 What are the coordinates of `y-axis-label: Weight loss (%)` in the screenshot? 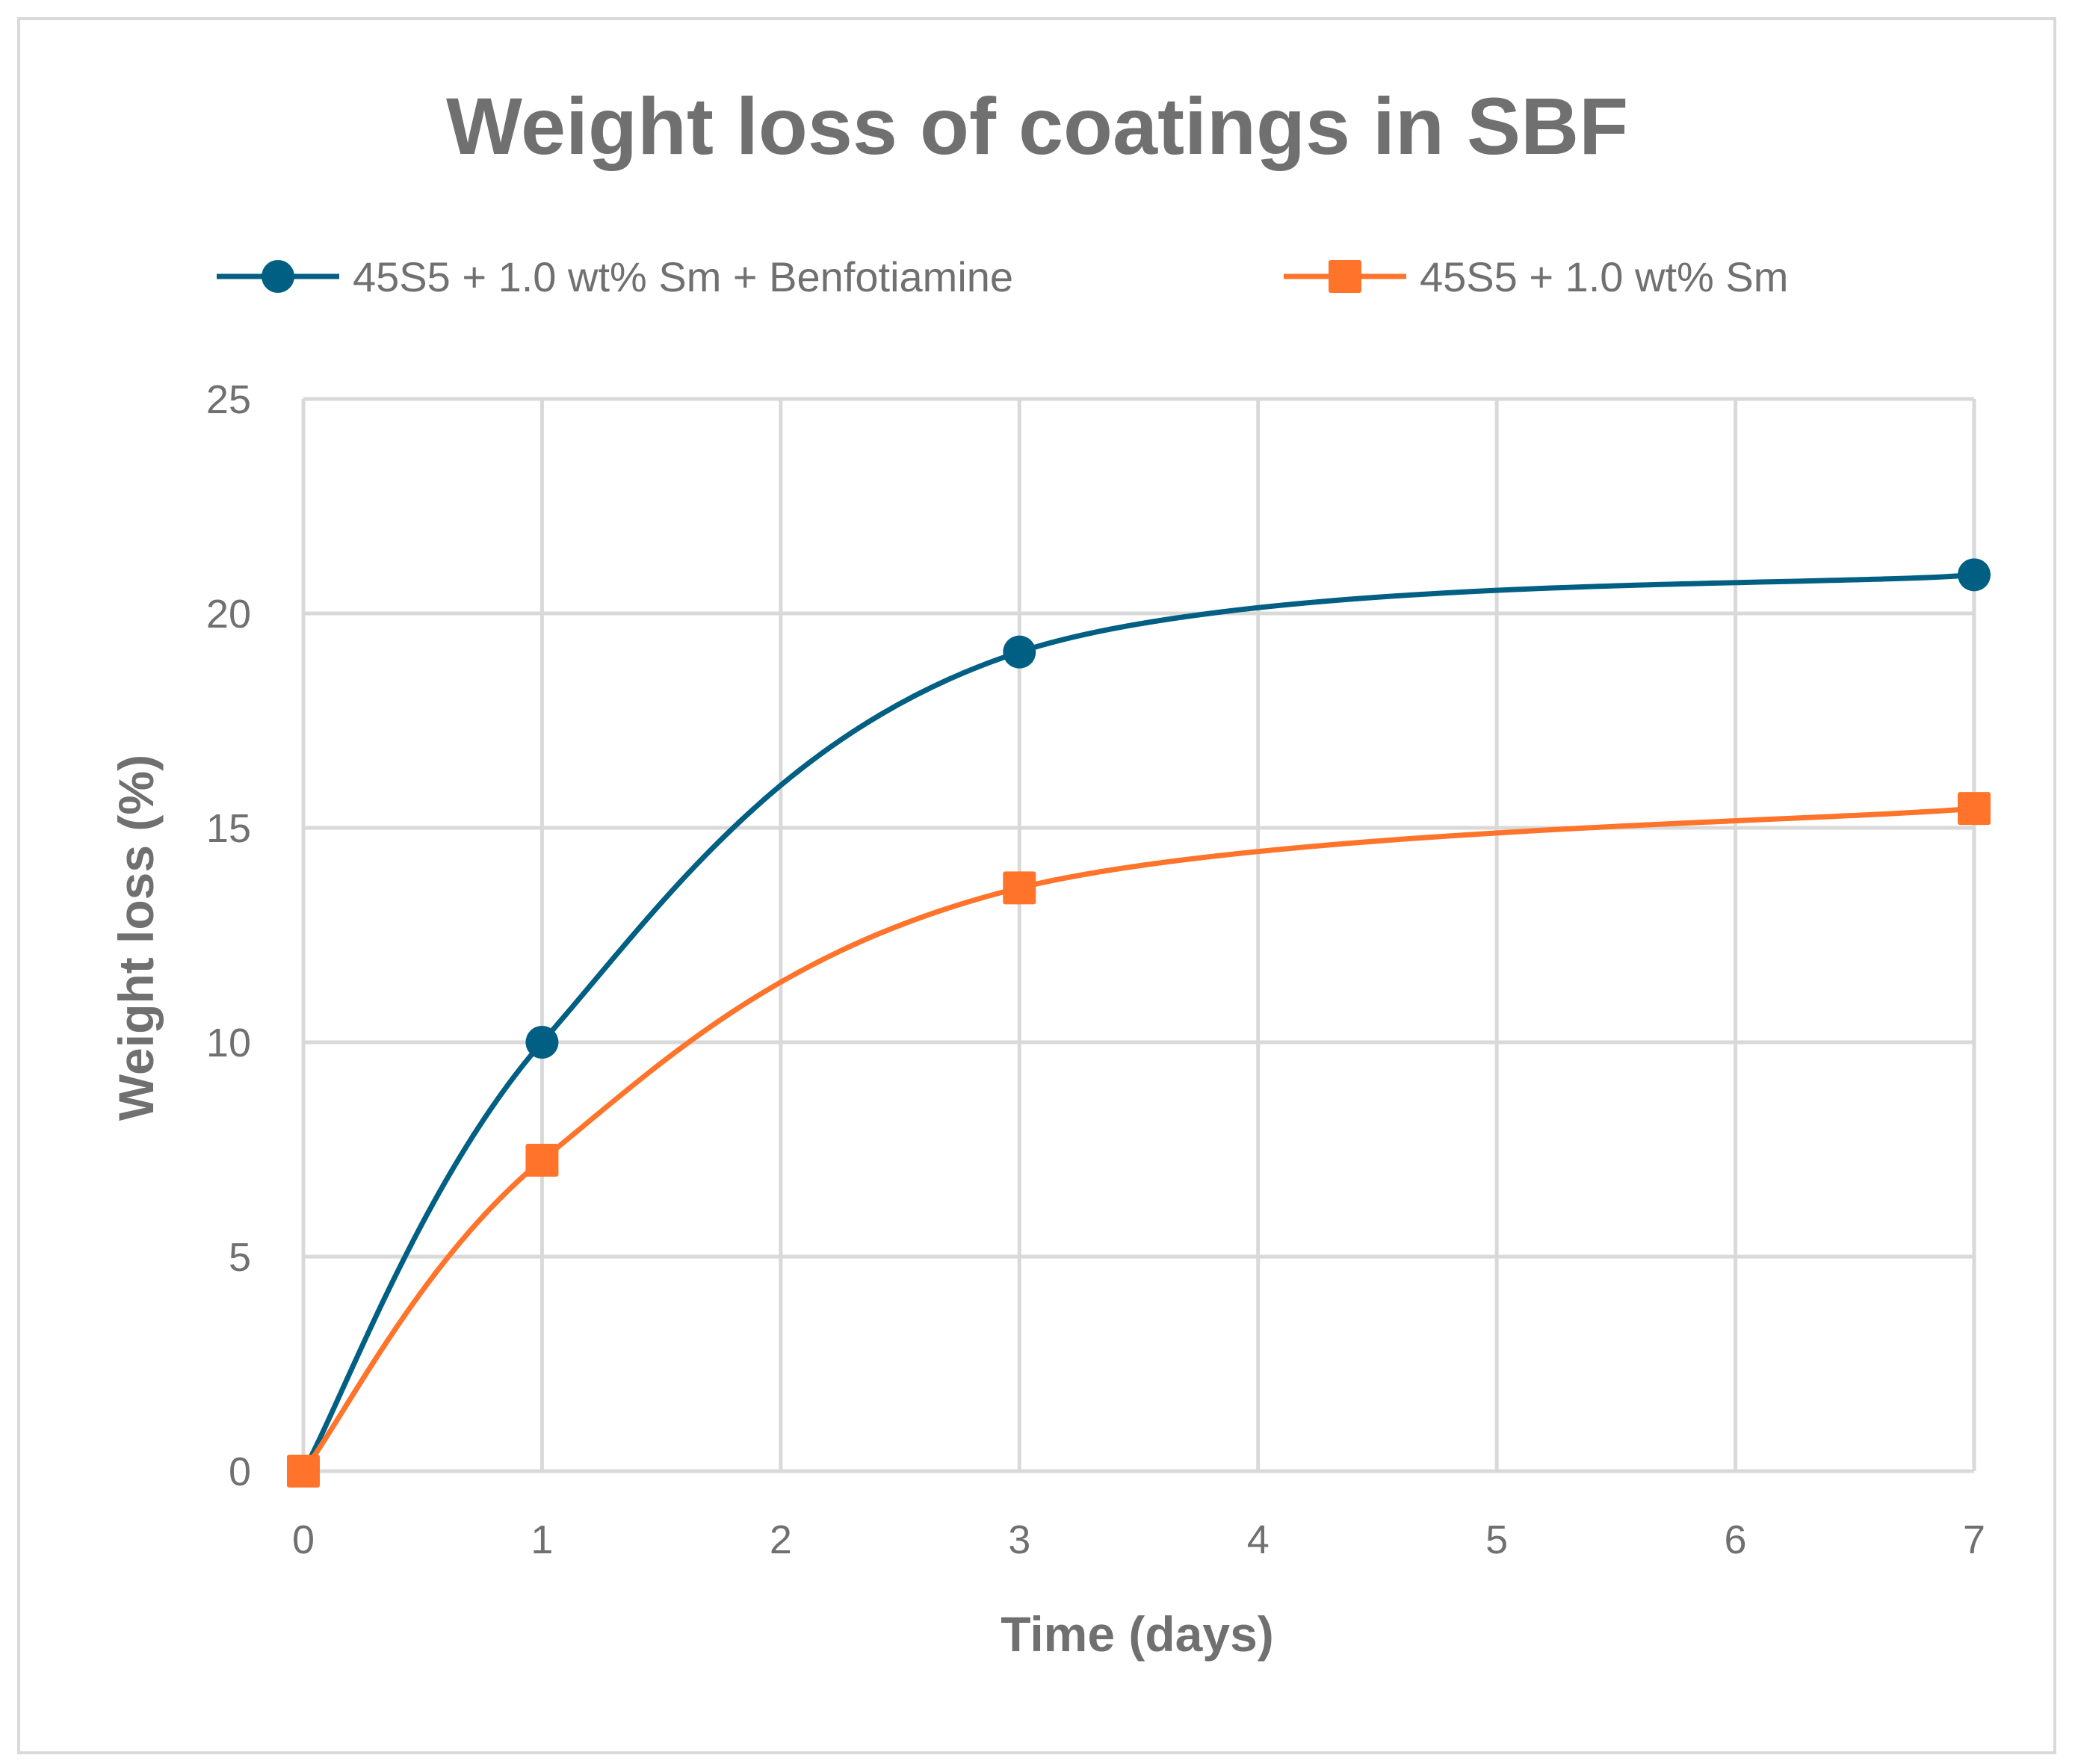 It's located at (136, 938).